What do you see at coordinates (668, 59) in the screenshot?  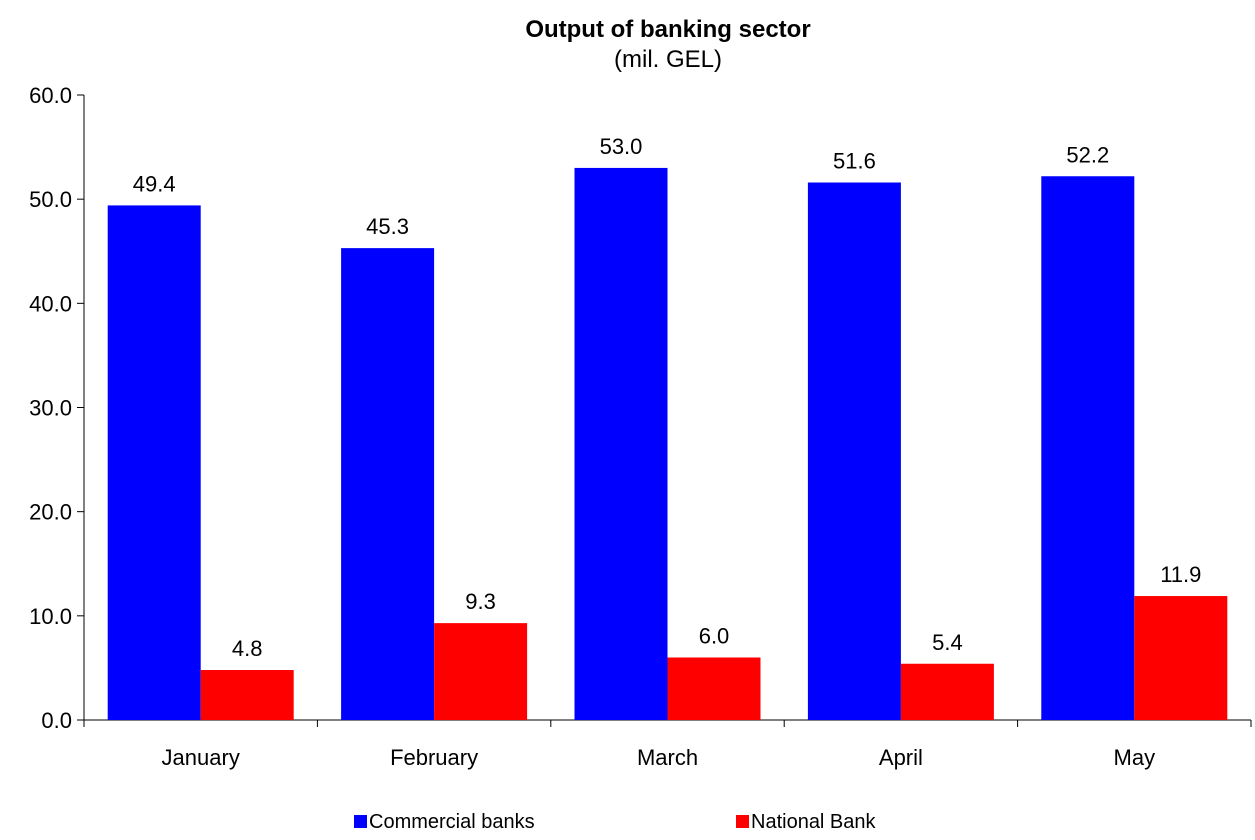 I see `chart-subtitle: (mil. GEL)` at bounding box center [668, 59].